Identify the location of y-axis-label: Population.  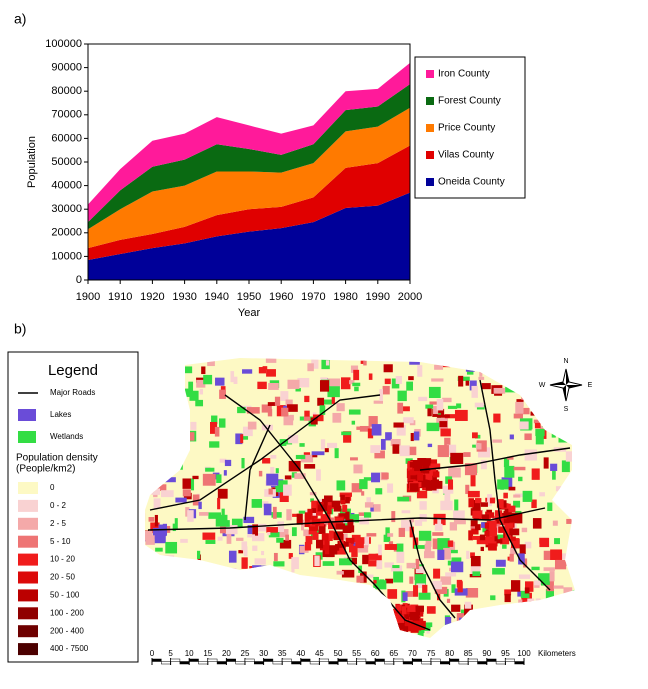
(32, 162).